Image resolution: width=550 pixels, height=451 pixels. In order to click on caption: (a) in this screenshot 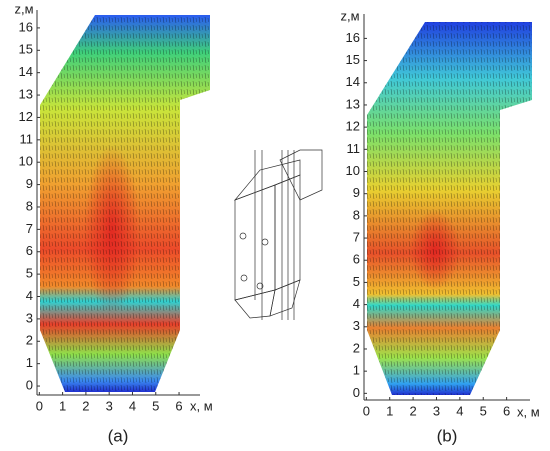, I will do `click(118, 435)`.